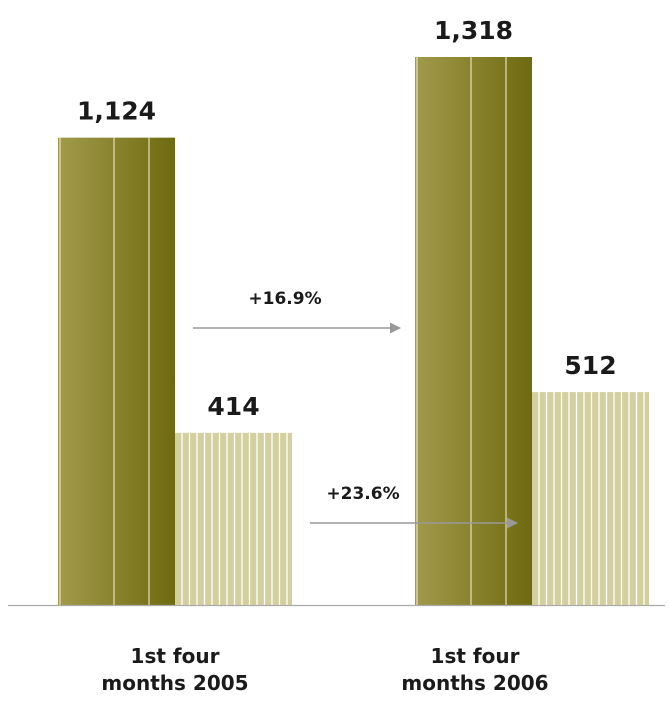  I want to click on arrows-layer, so click(356, 425).